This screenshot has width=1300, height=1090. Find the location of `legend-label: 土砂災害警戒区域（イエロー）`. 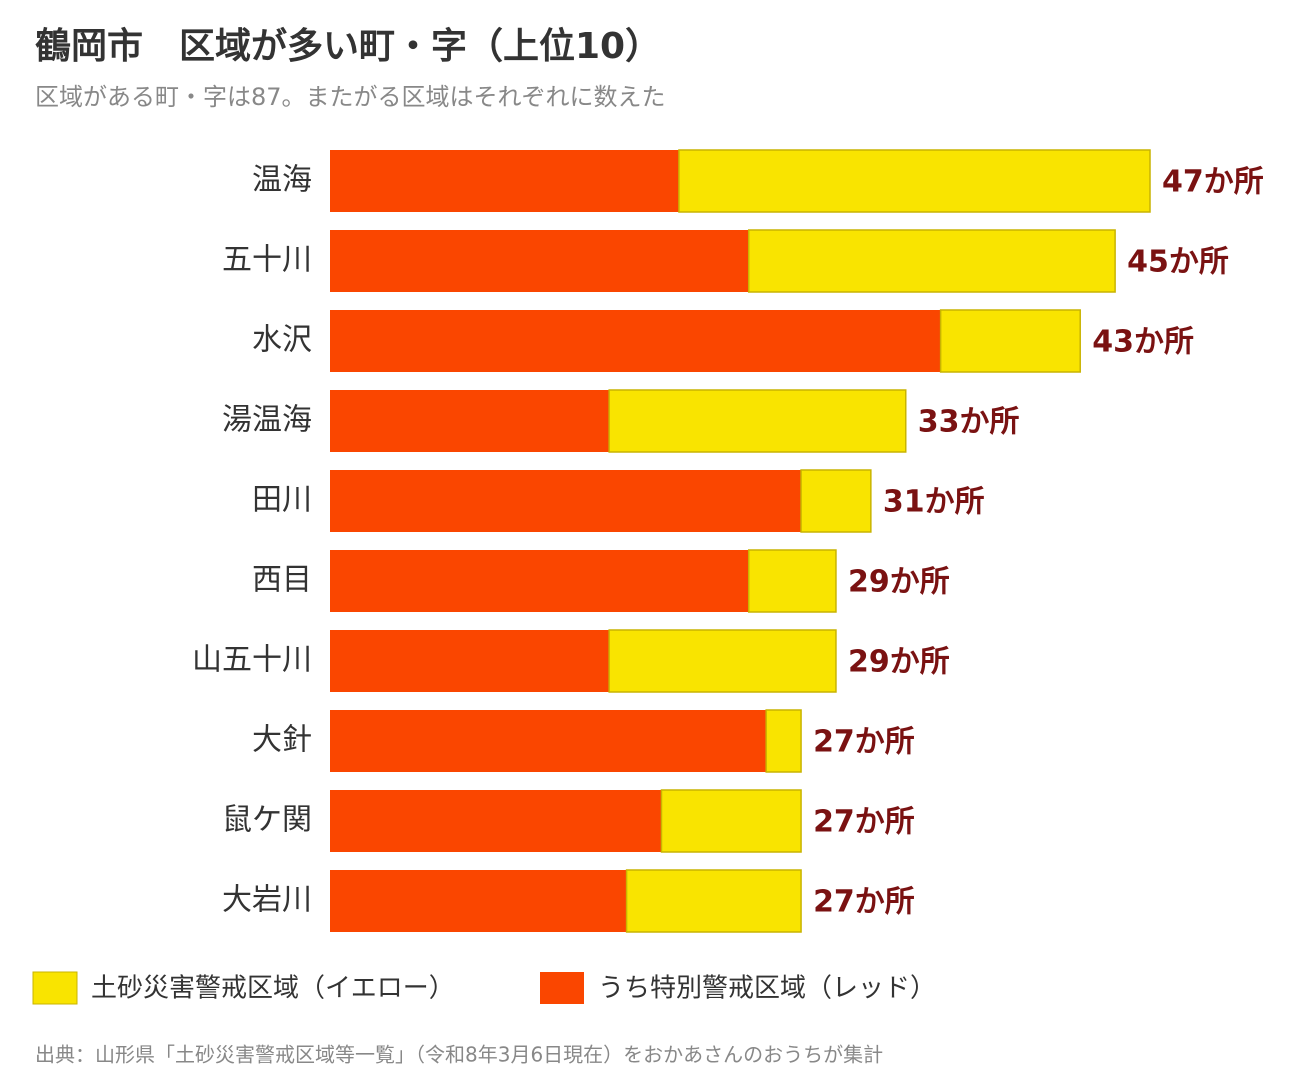

legend-label: 土砂災害警戒区域（イエロー） is located at coordinates (273, 989).